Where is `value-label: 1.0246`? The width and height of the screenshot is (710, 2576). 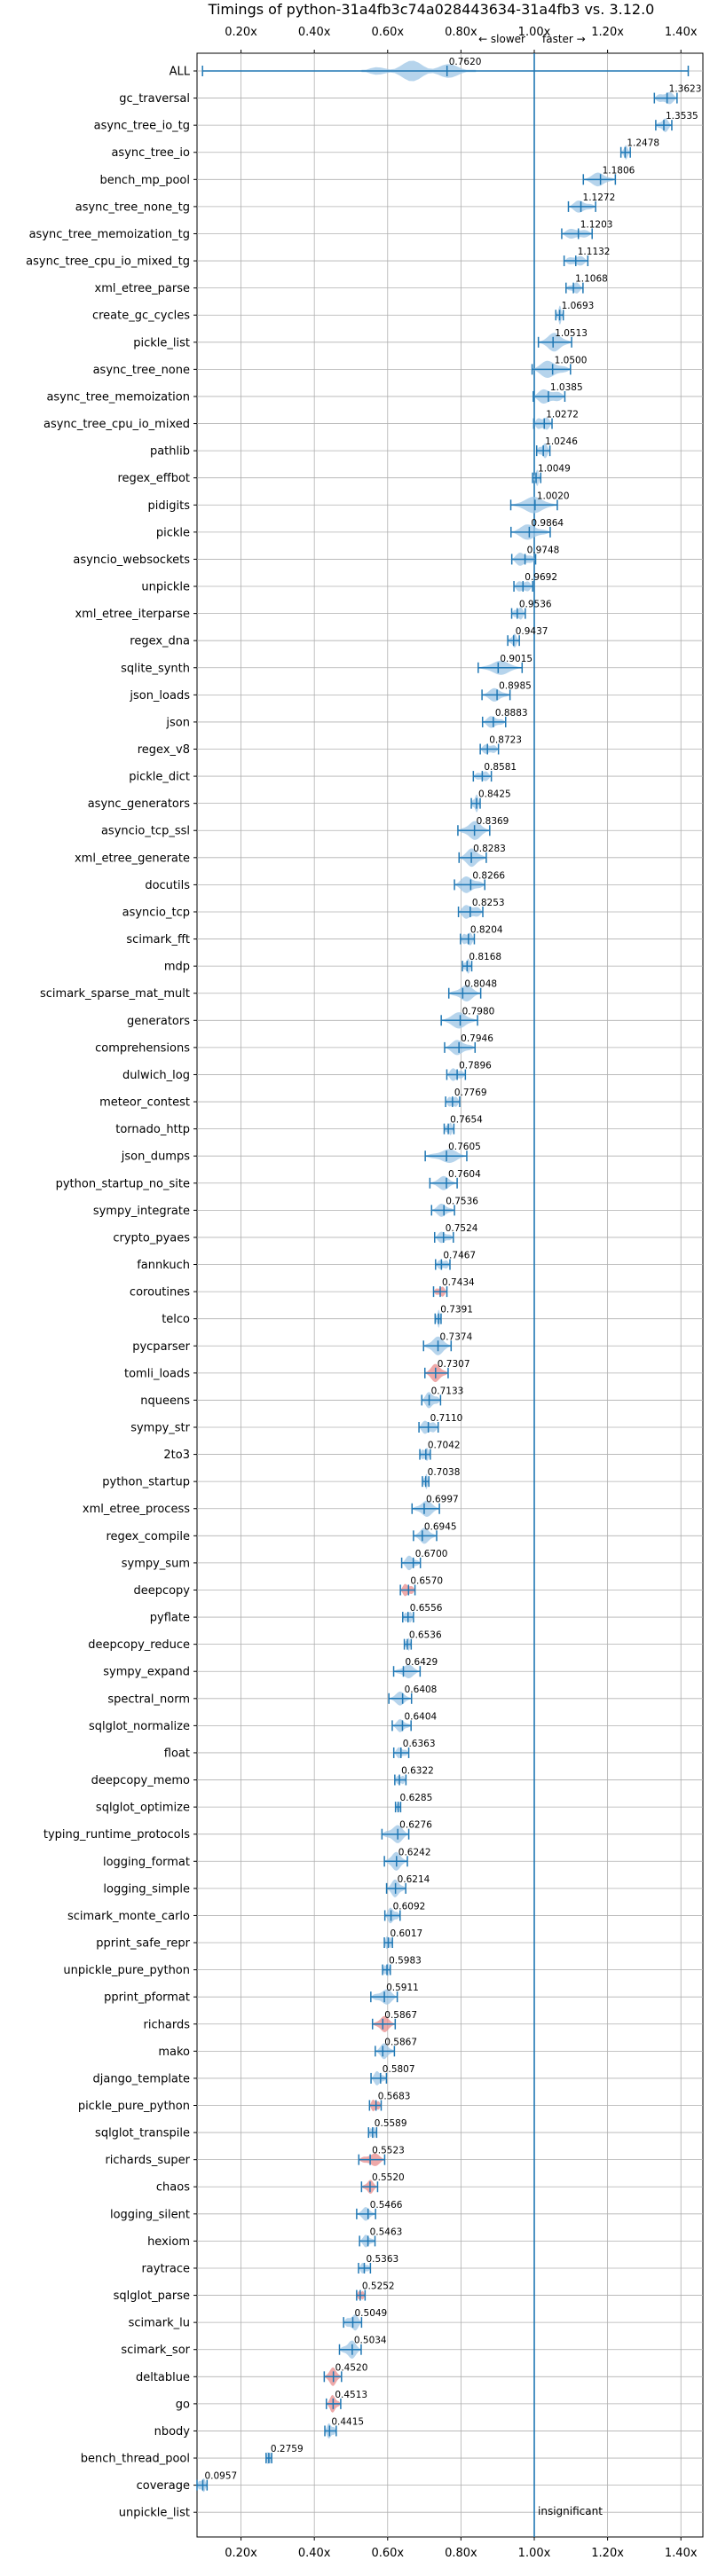
value-label: 1.0246 is located at coordinates (561, 441).